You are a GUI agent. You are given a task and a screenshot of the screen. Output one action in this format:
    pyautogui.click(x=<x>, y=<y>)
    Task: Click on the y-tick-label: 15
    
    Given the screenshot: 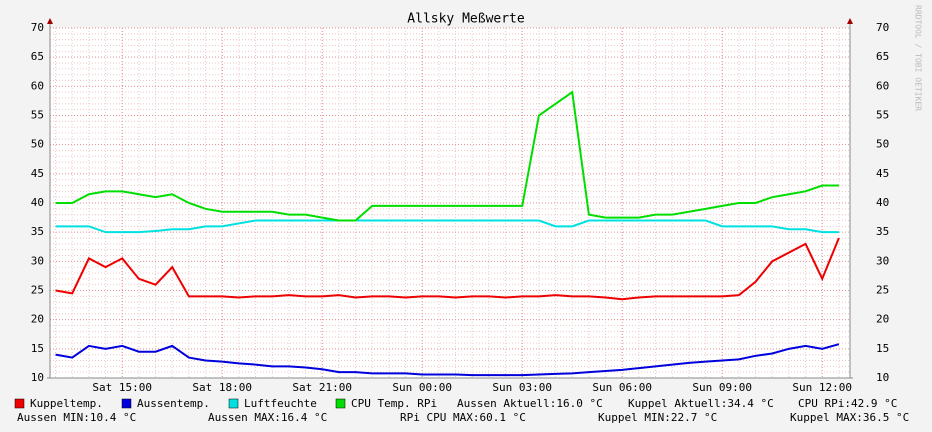 What is the action you would take?
    pyautogui.click(x=37, y=348)
    